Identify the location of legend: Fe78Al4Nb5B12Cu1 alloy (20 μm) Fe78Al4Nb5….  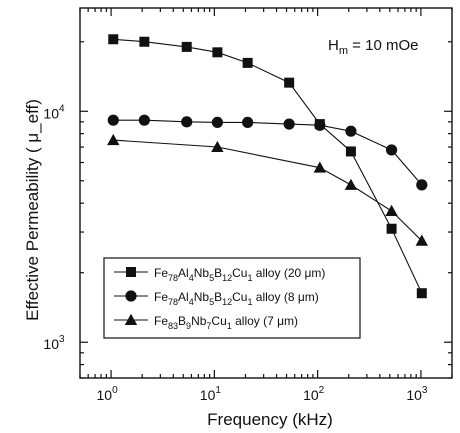
(232, 298).